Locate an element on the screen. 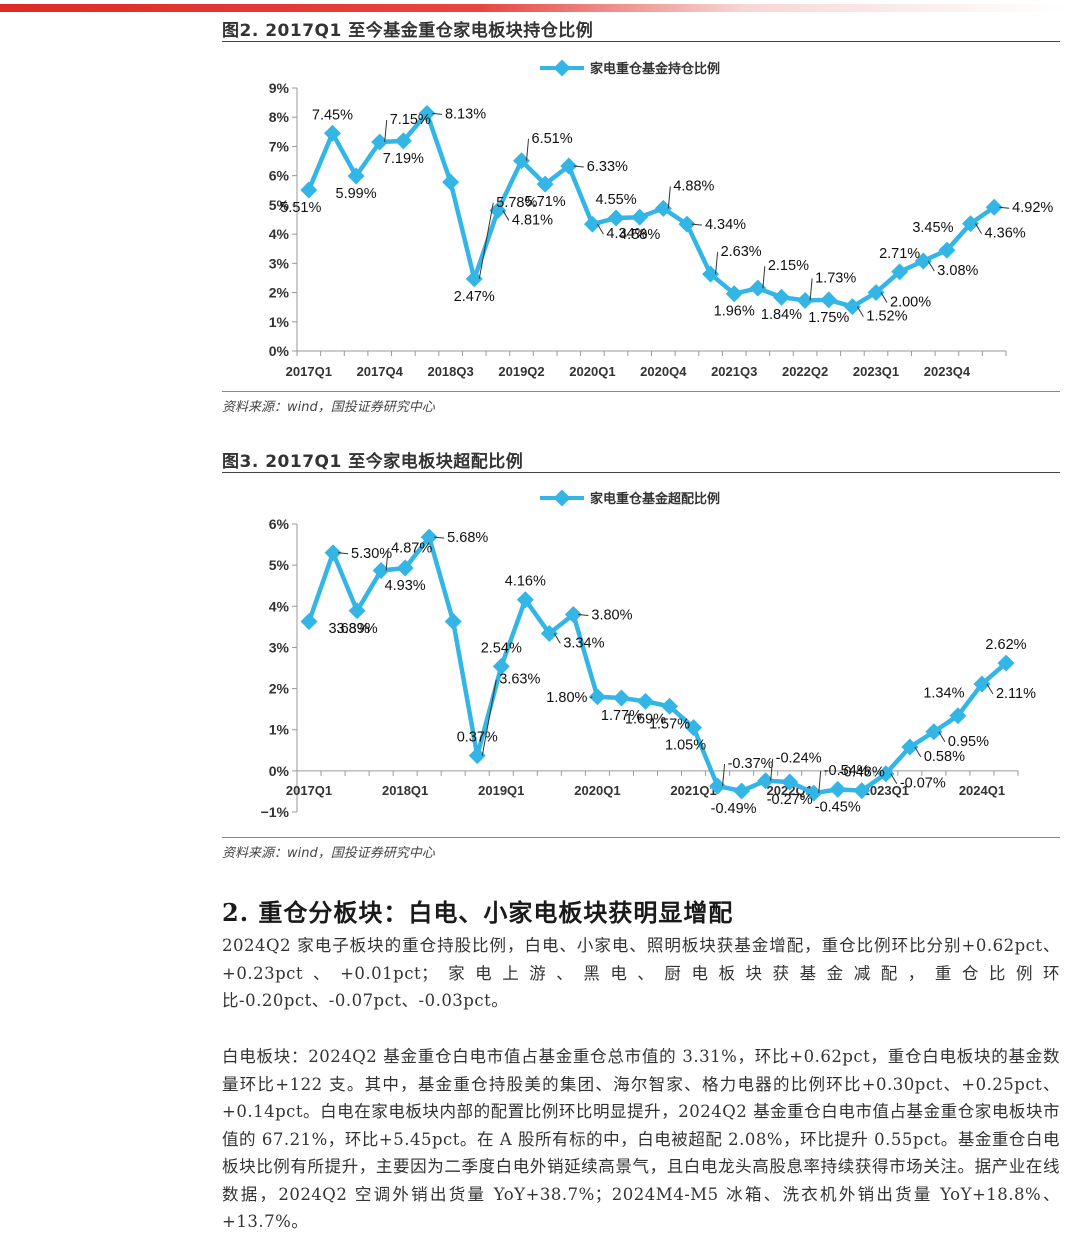  data-label: 0.58% is located at coordinates (944, 757).